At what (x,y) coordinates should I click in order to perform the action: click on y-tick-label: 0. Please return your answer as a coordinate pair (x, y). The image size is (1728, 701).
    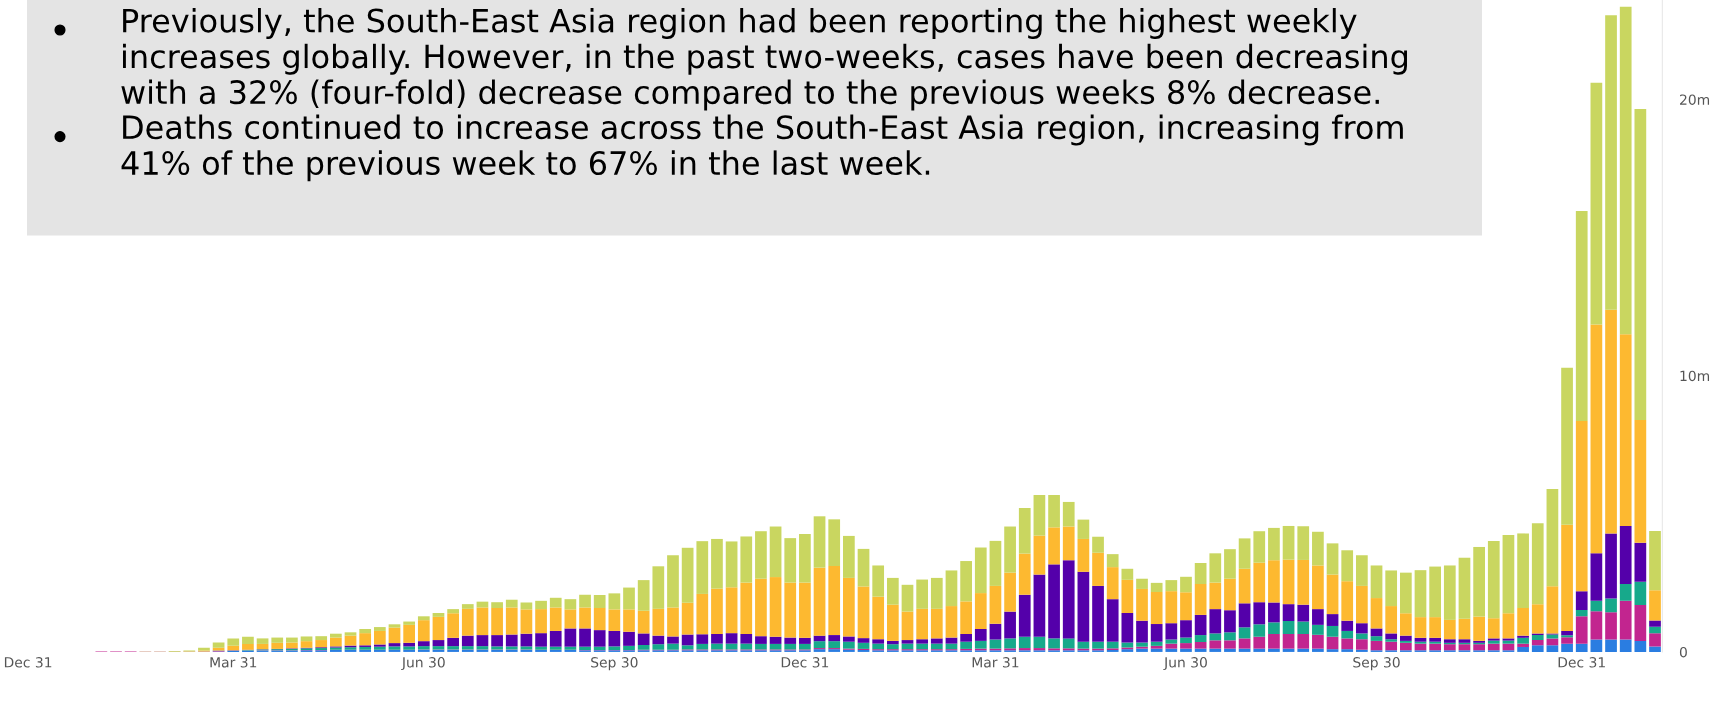
    Looking at the image, I should click on (1683, 652).